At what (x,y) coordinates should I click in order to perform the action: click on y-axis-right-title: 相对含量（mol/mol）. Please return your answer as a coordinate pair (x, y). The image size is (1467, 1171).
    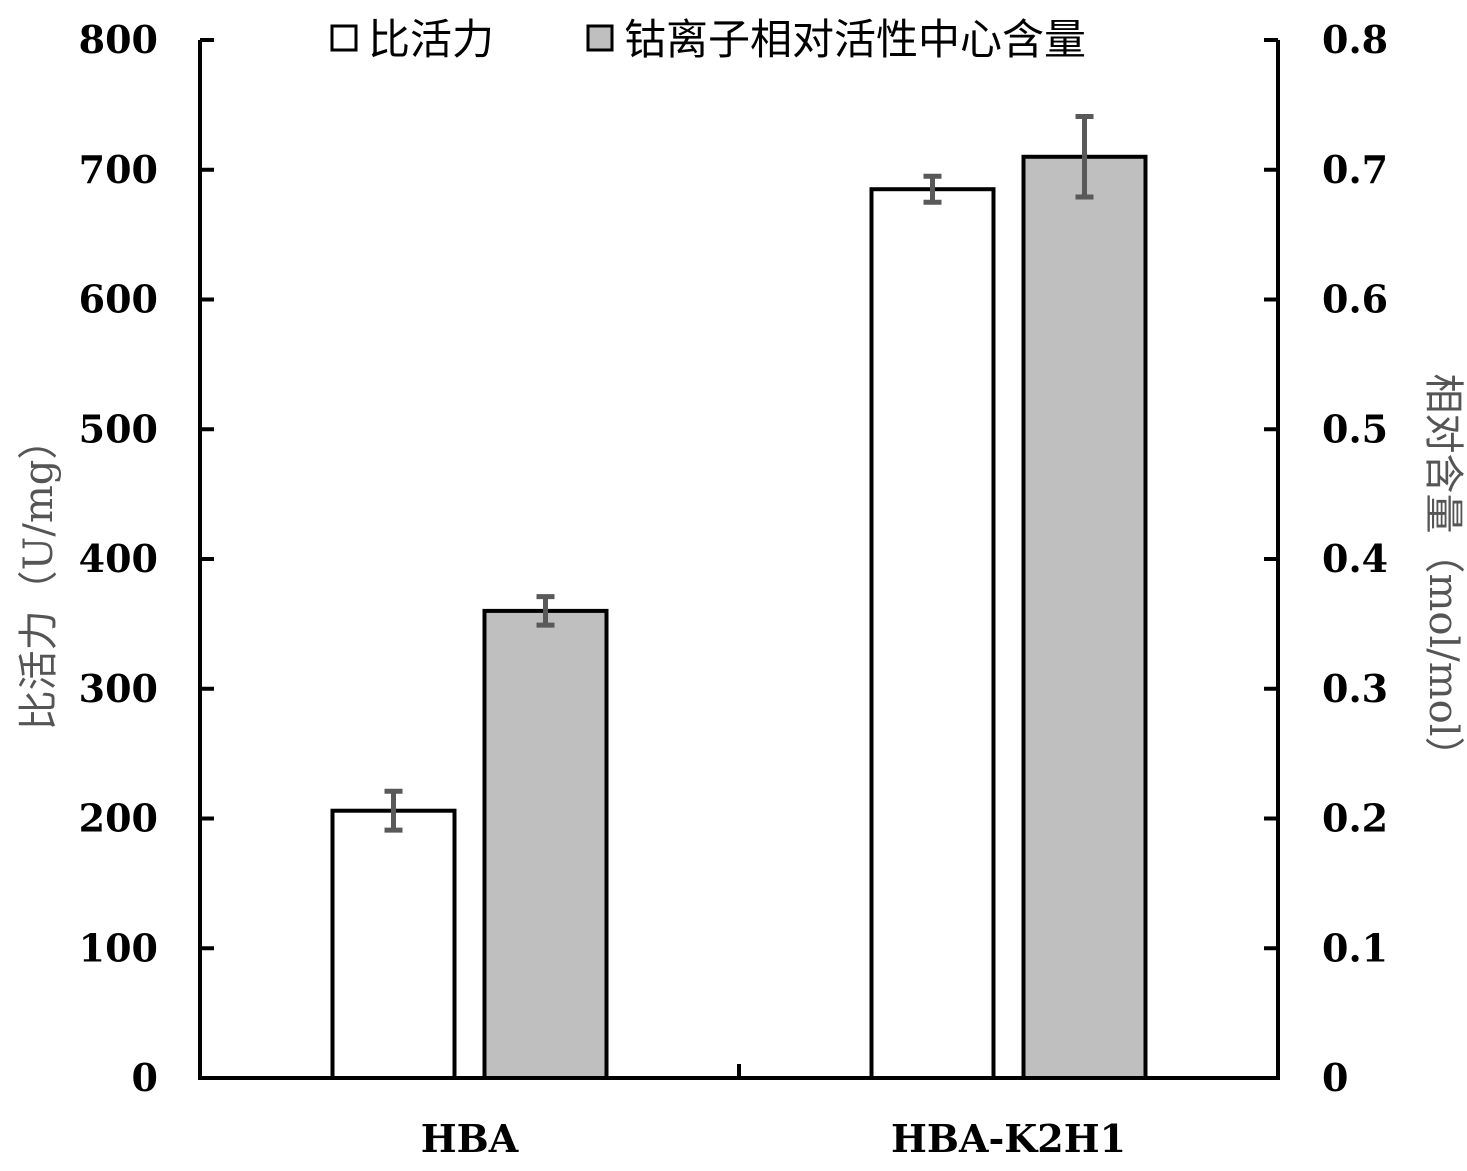
    Looking at the image, I should click on (1443, 574).